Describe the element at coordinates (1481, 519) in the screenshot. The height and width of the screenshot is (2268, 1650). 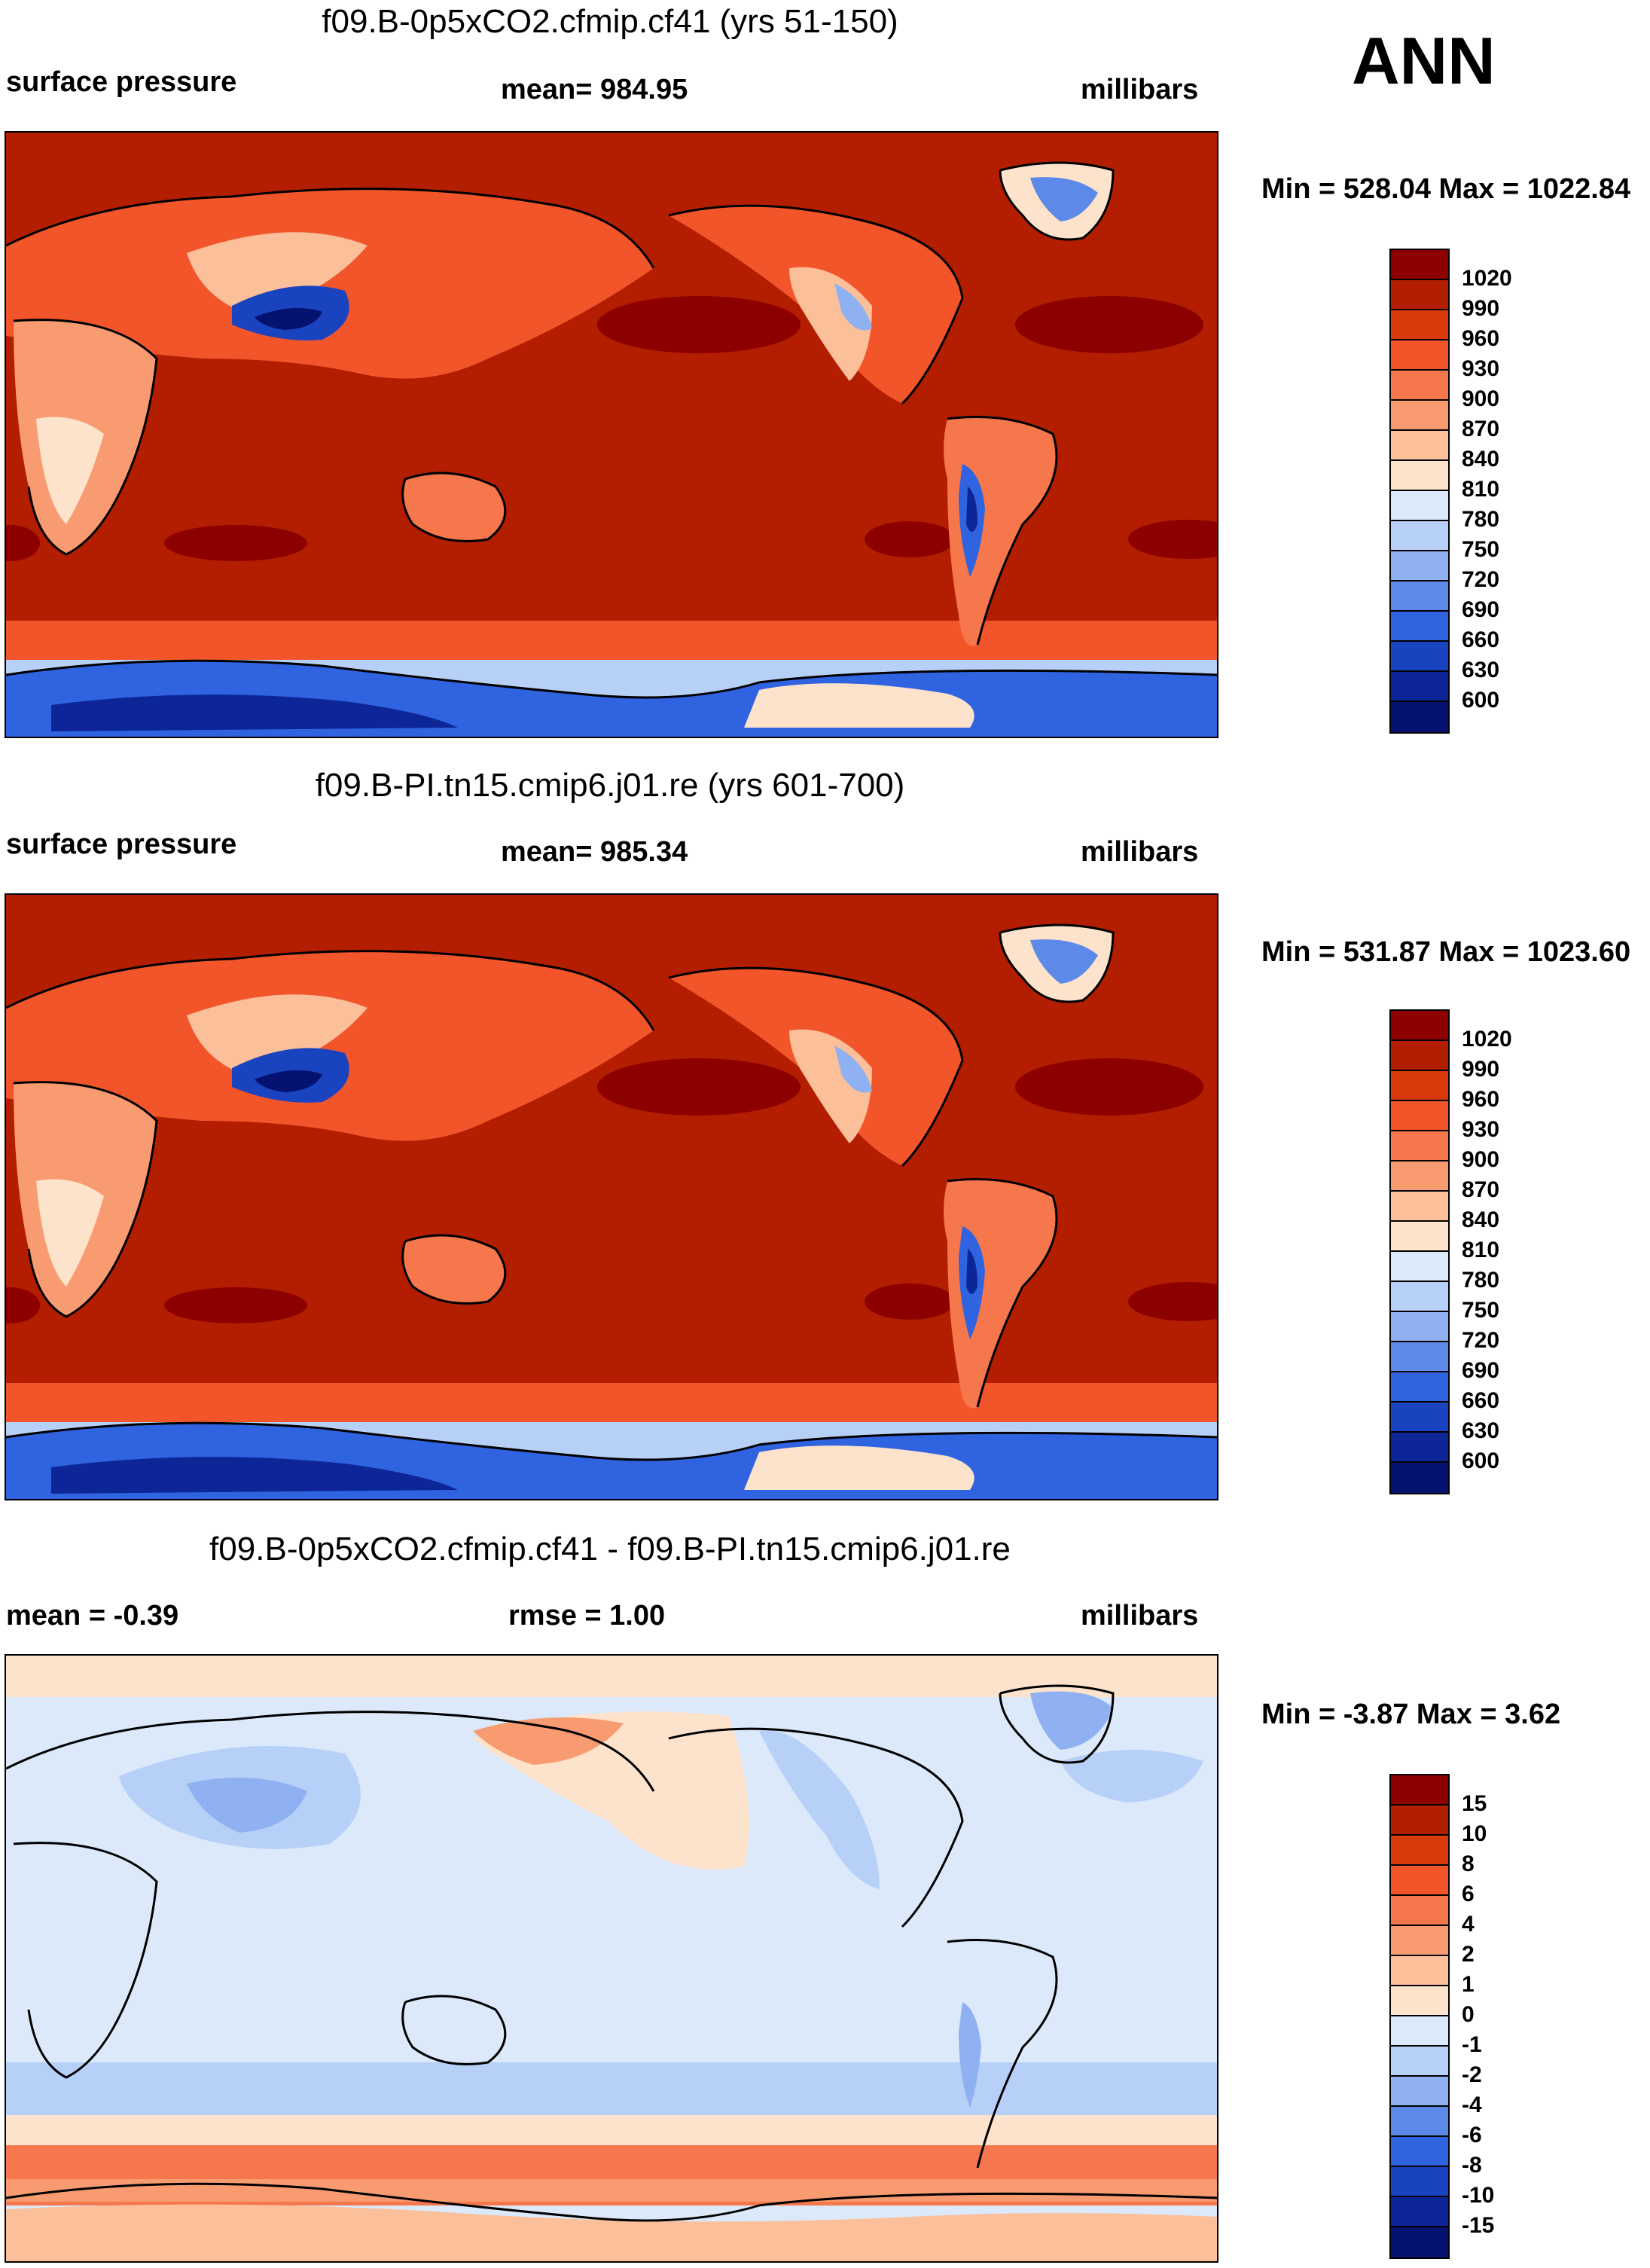
I see `colorbar-tick-label: 780` at that location.